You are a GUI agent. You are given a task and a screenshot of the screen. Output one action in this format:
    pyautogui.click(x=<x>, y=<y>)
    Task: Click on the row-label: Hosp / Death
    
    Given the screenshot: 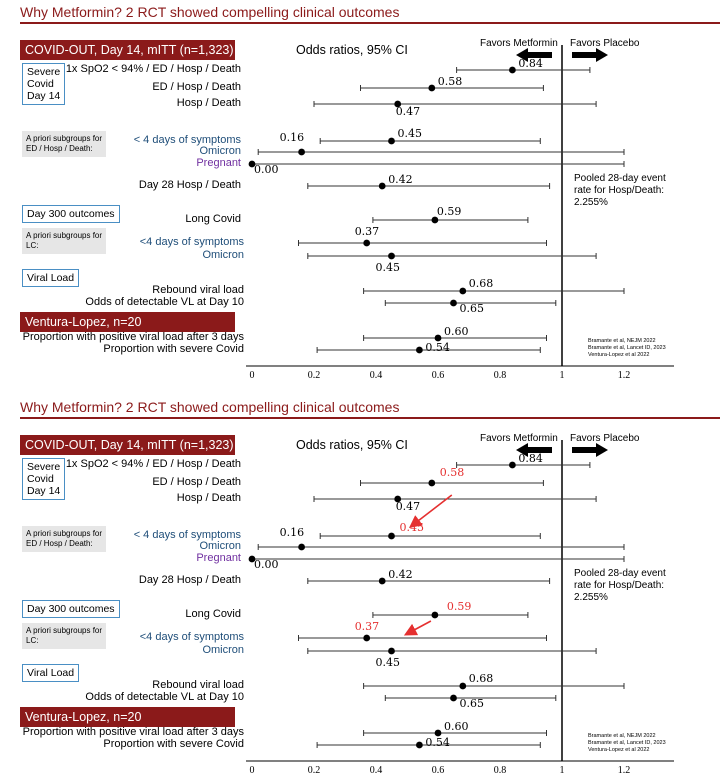 What is the action you would take?
    pyautogui.click(x=208, y=498)
    